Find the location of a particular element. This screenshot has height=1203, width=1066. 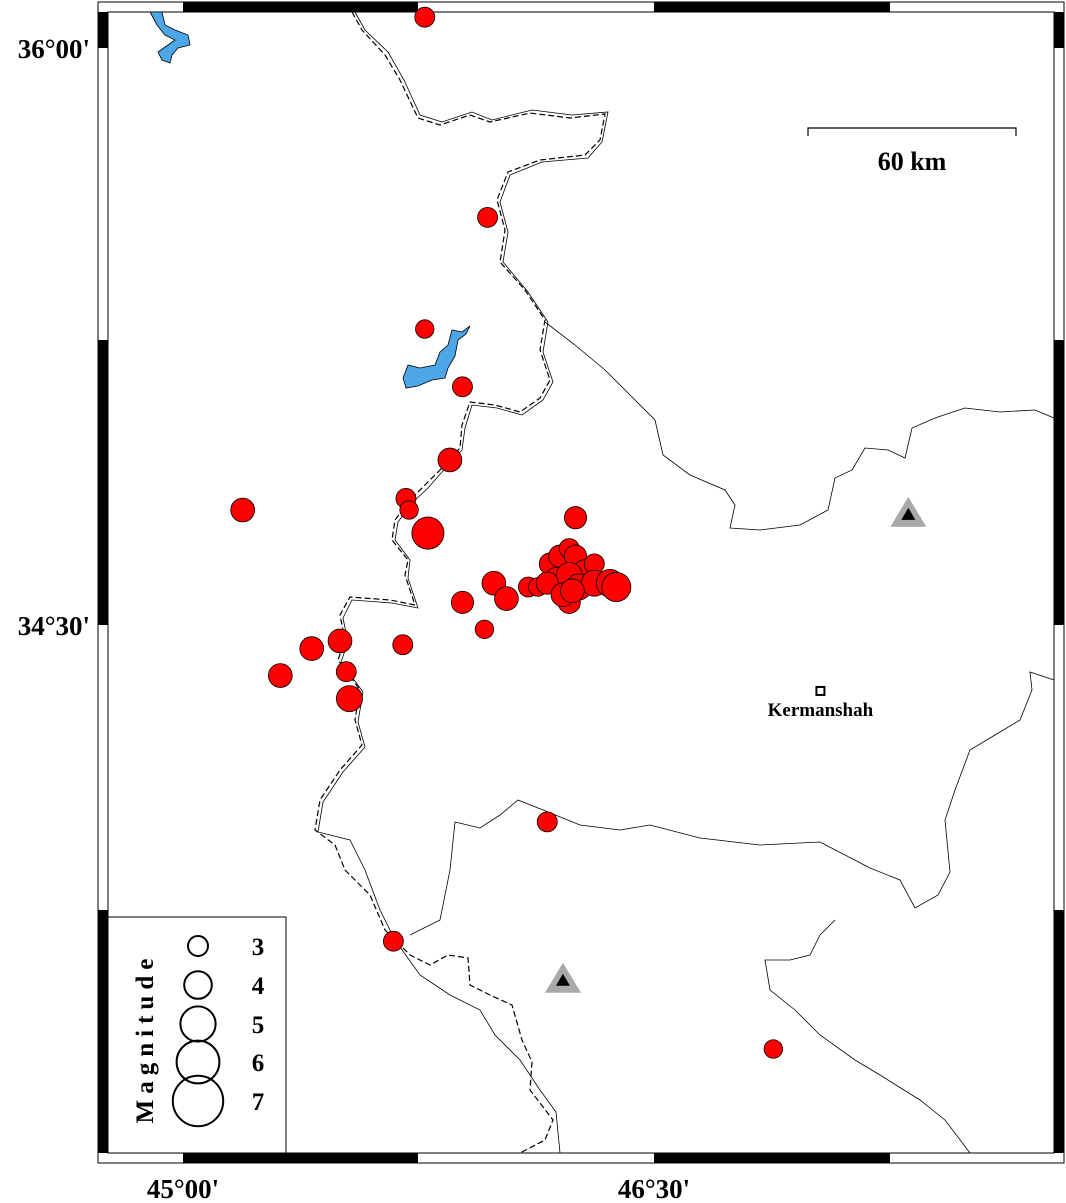

lat-label-34-30: 34°30' is located at coordinates (54, 626).